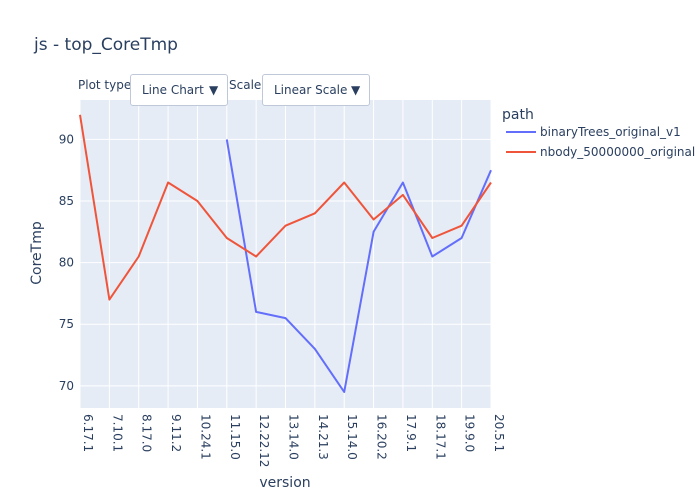 The width and height of the screenshot is (700, 500). I want to click on chart-title: js - top_CoreTmp, so click(105, 45).